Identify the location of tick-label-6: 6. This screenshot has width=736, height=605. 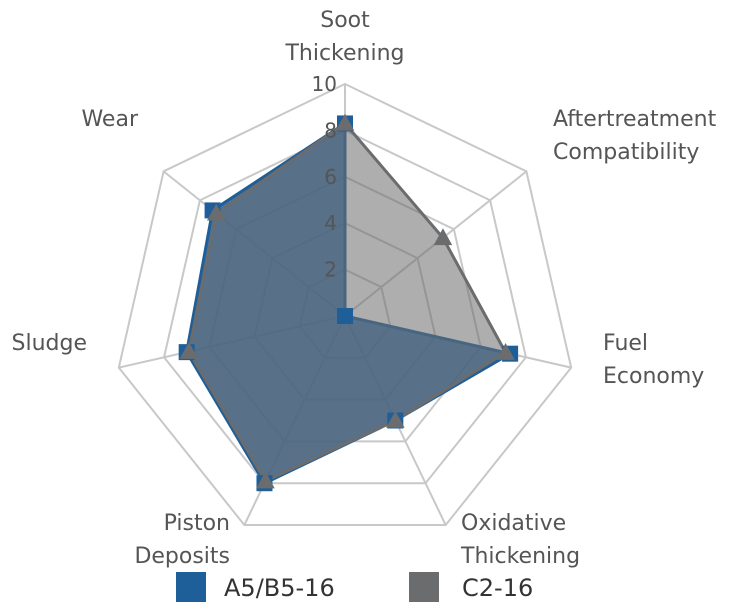
(330, 177).